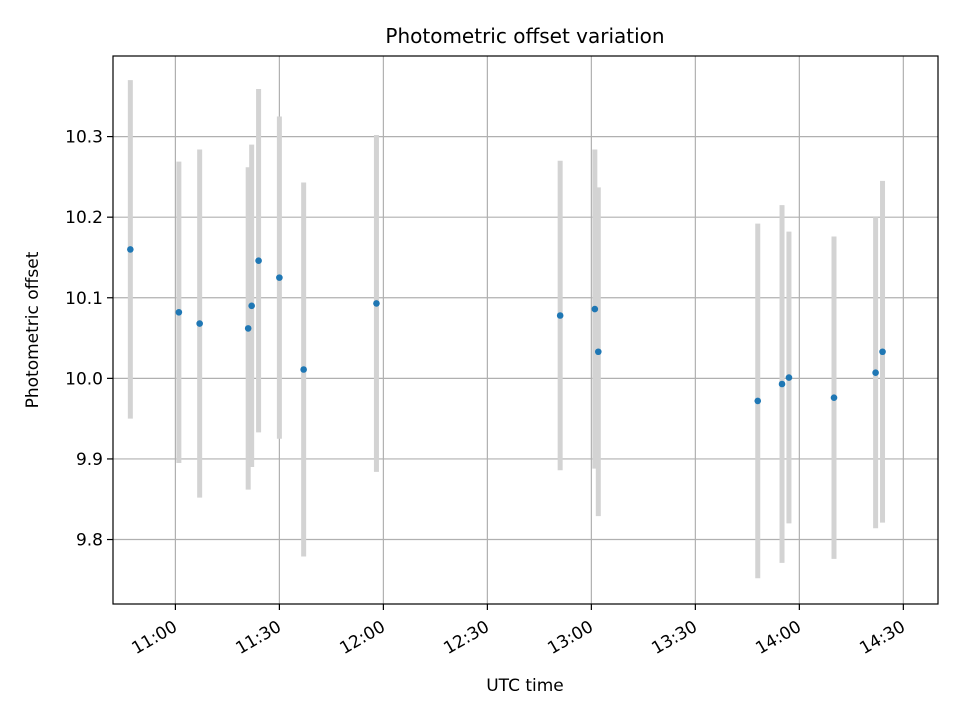  I want to click on y-tick-label: 10.2, so click(84, 218).